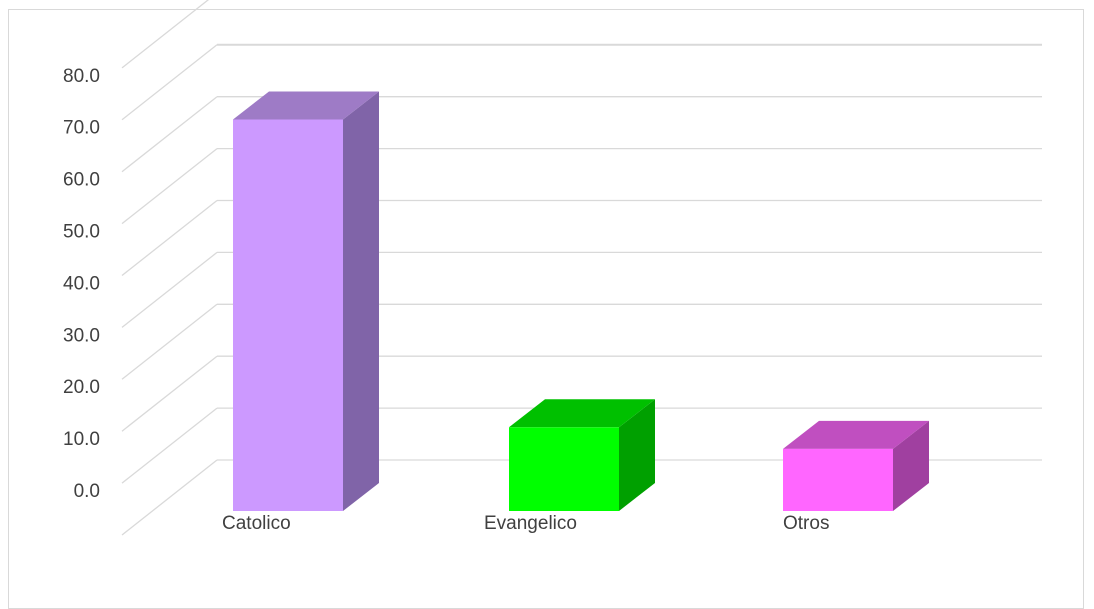 This screenshot has height=609, width=1094. I want to click on y-tick-label: 40.0, so click(81, 283).